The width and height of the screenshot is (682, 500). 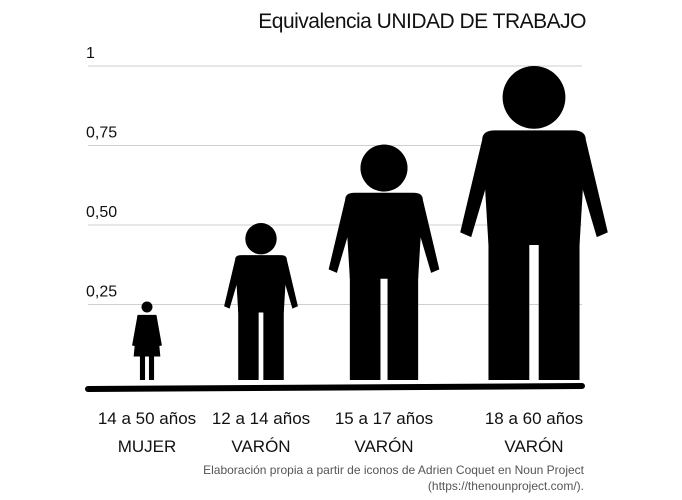 What do you see at coordinates (261, 418) in the screenshot?
I see `category-label-age: 12 a 14 años` at bounding box center [261, 418].